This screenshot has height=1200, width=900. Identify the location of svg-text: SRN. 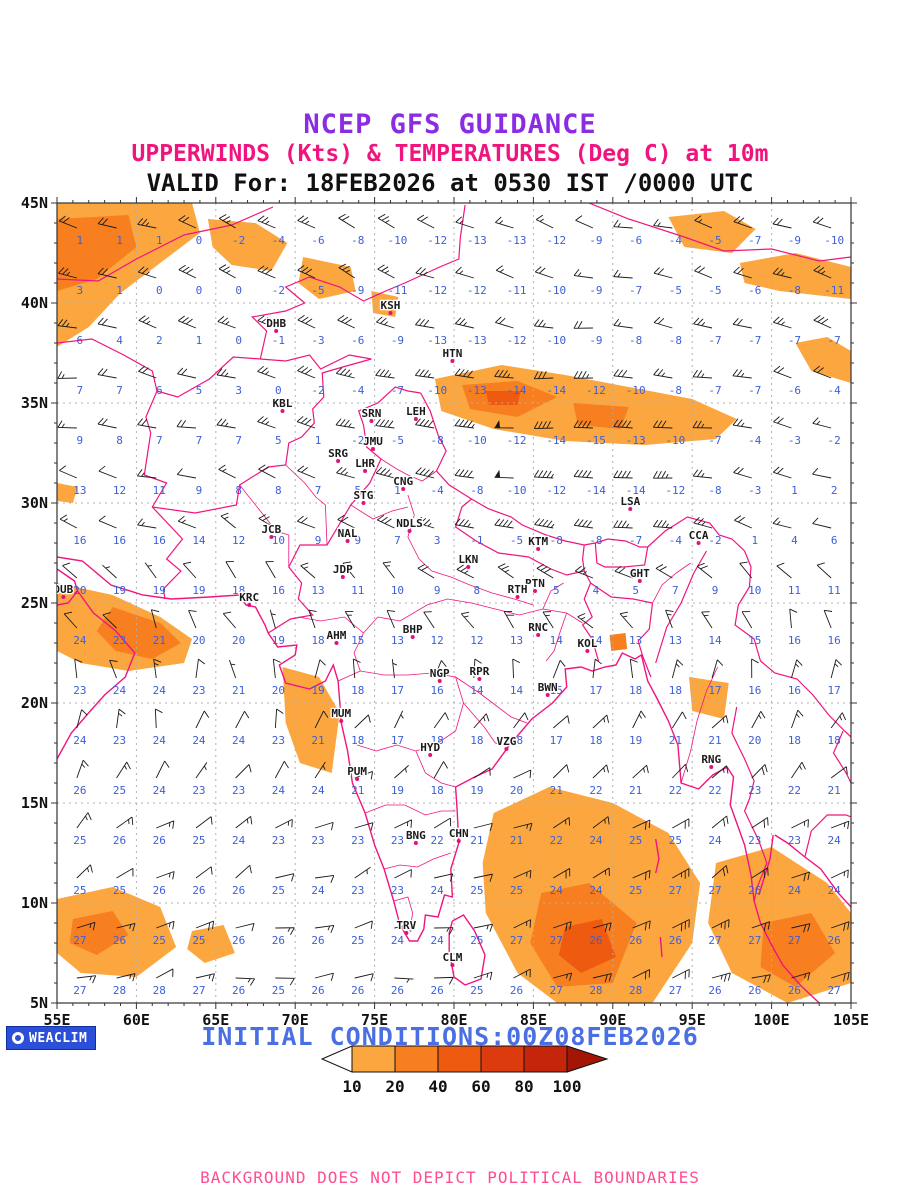
(371, 413).